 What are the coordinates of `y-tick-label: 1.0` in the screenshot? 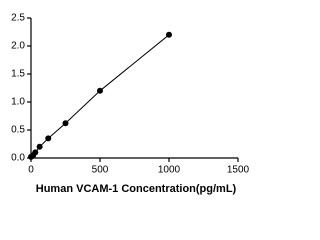 It's located at (18, 102).